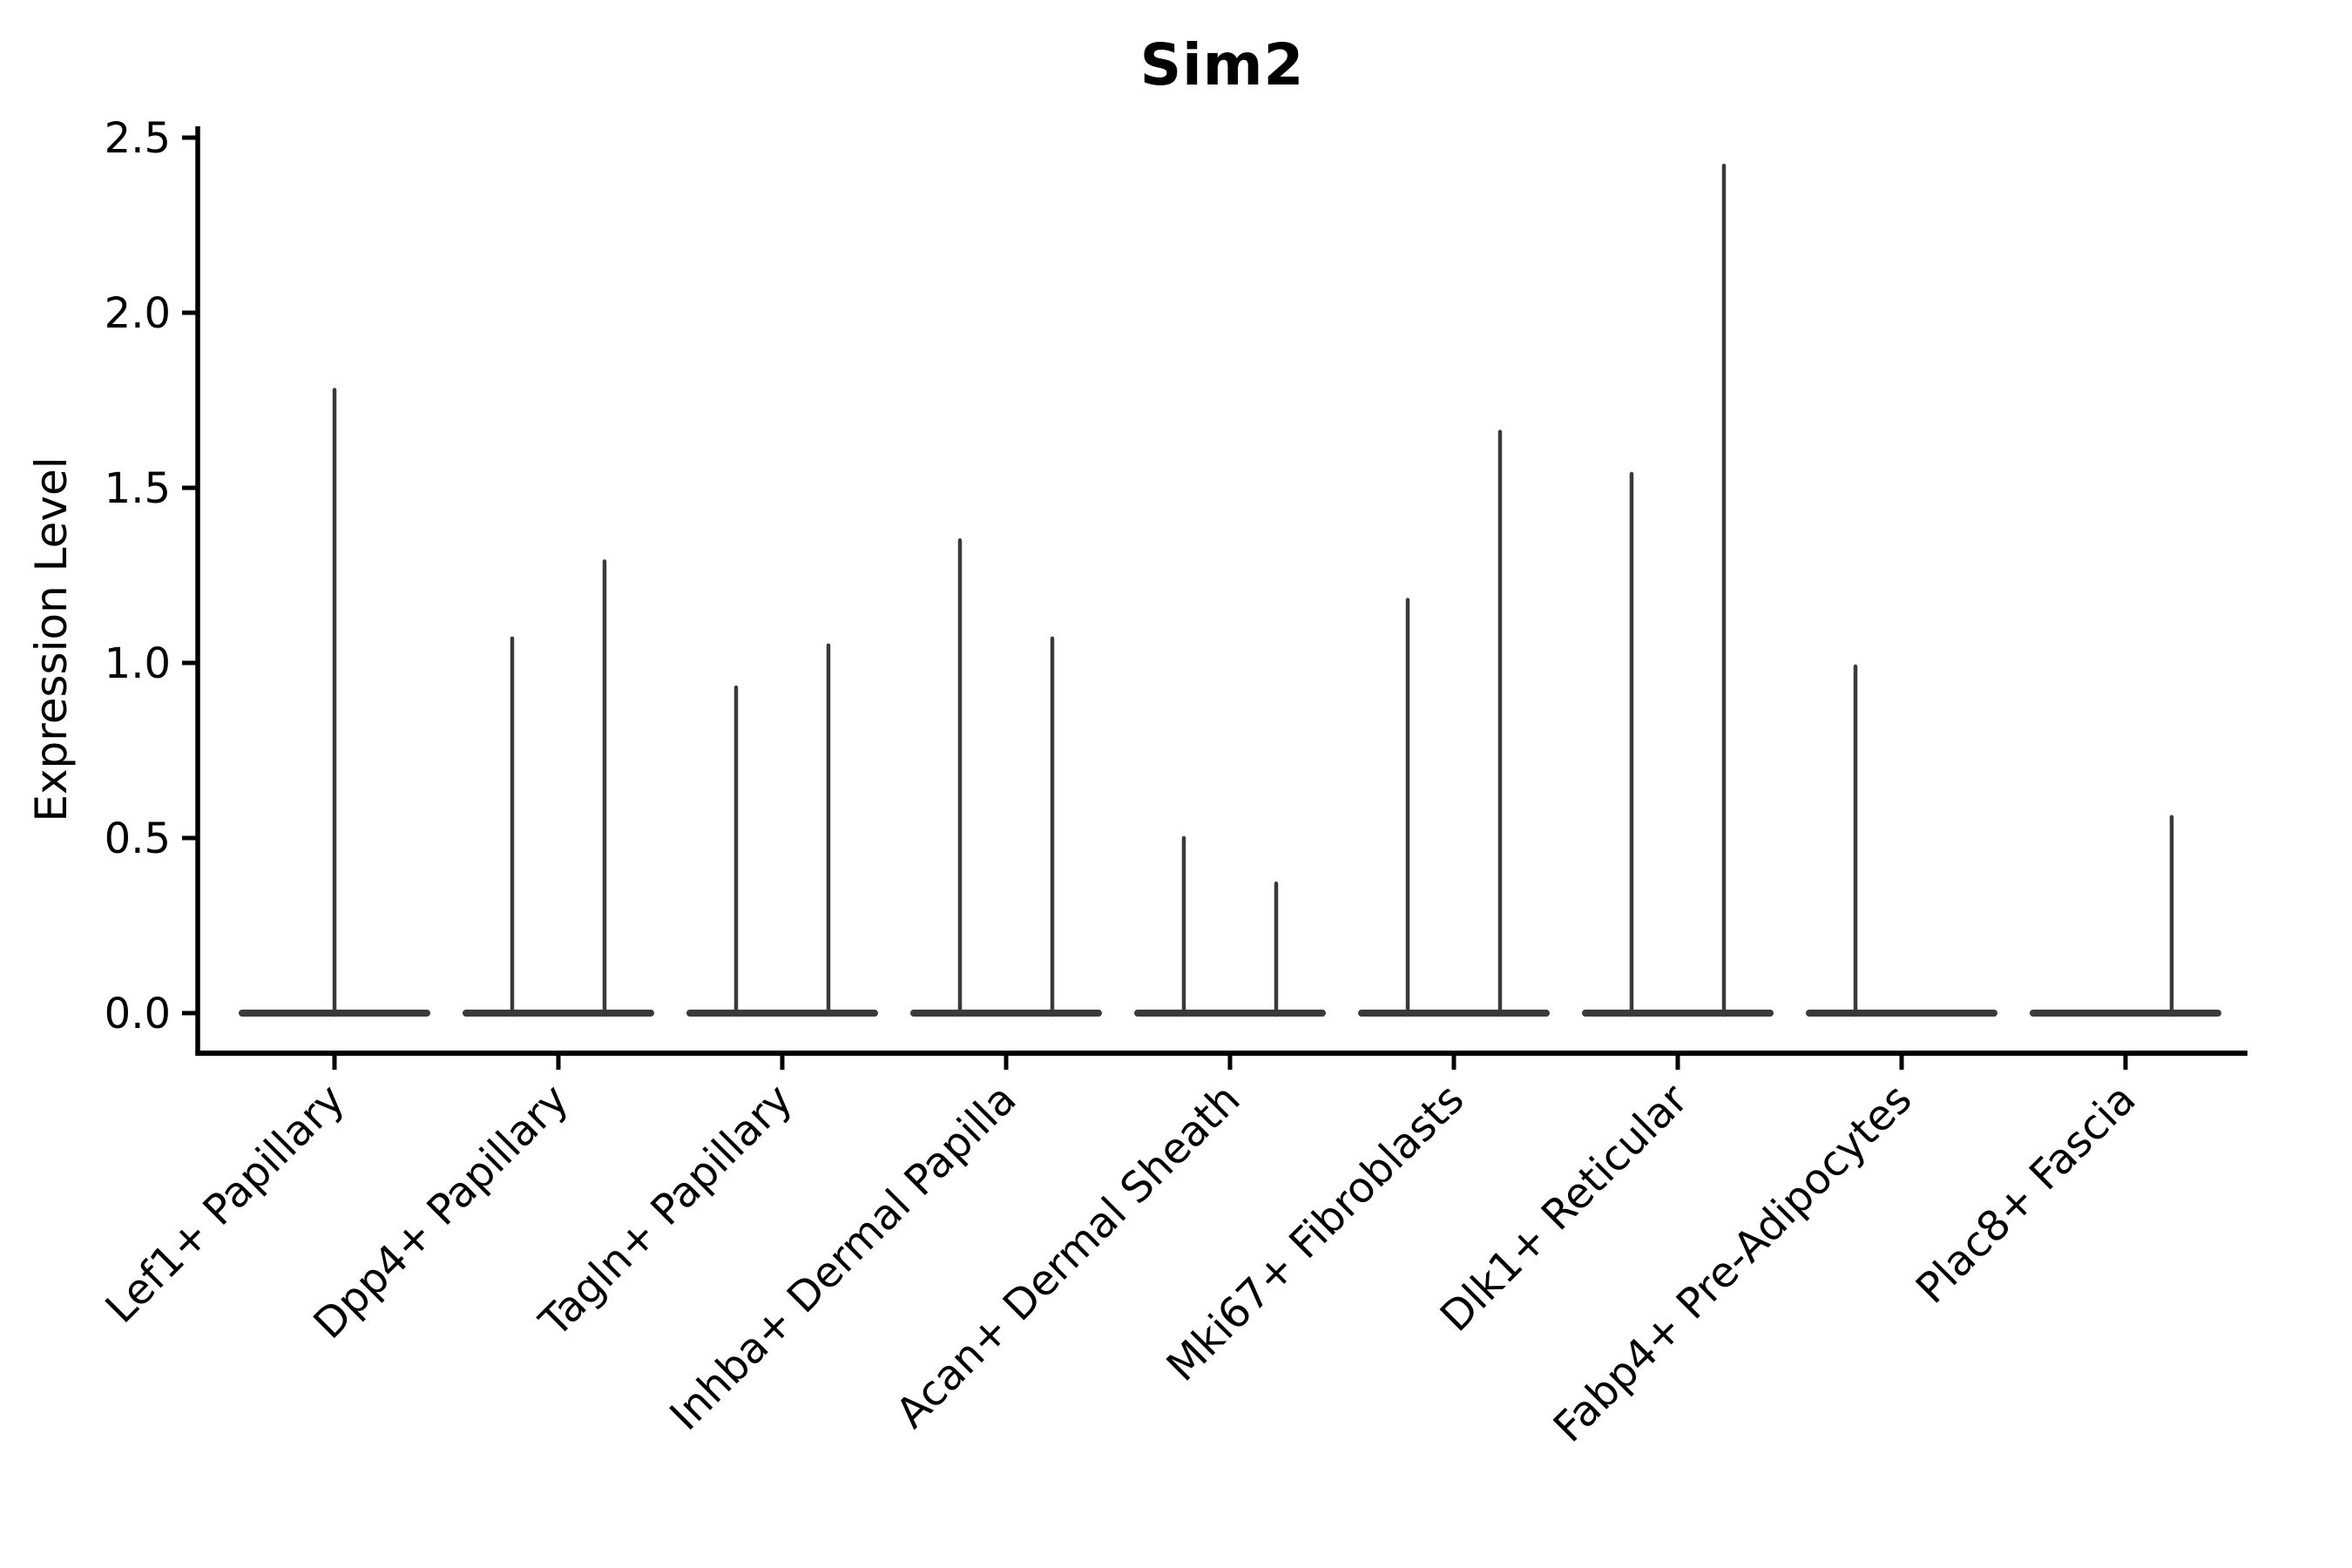  I want to click on y-axis-title: Expression Level, so click(61, 638).